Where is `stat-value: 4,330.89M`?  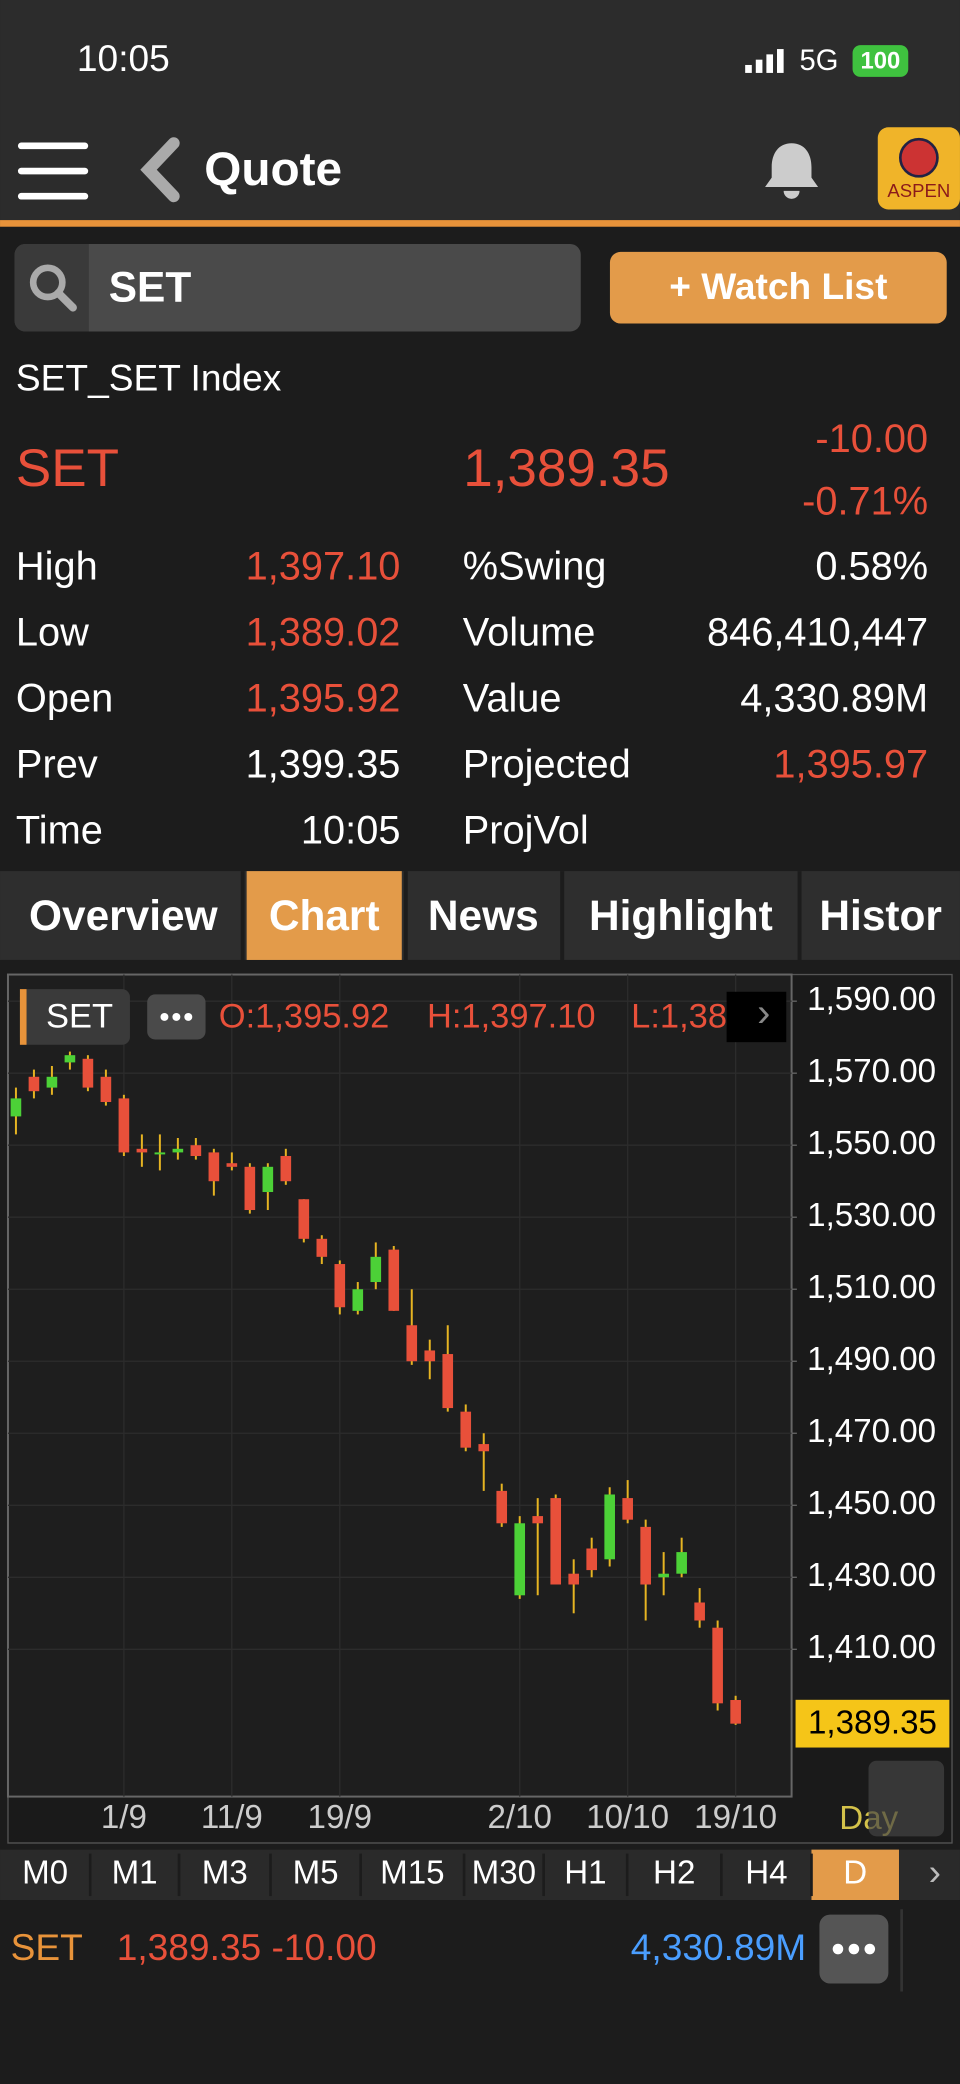 stat-value: 4,330.89M is located at coordinates (834, 698).